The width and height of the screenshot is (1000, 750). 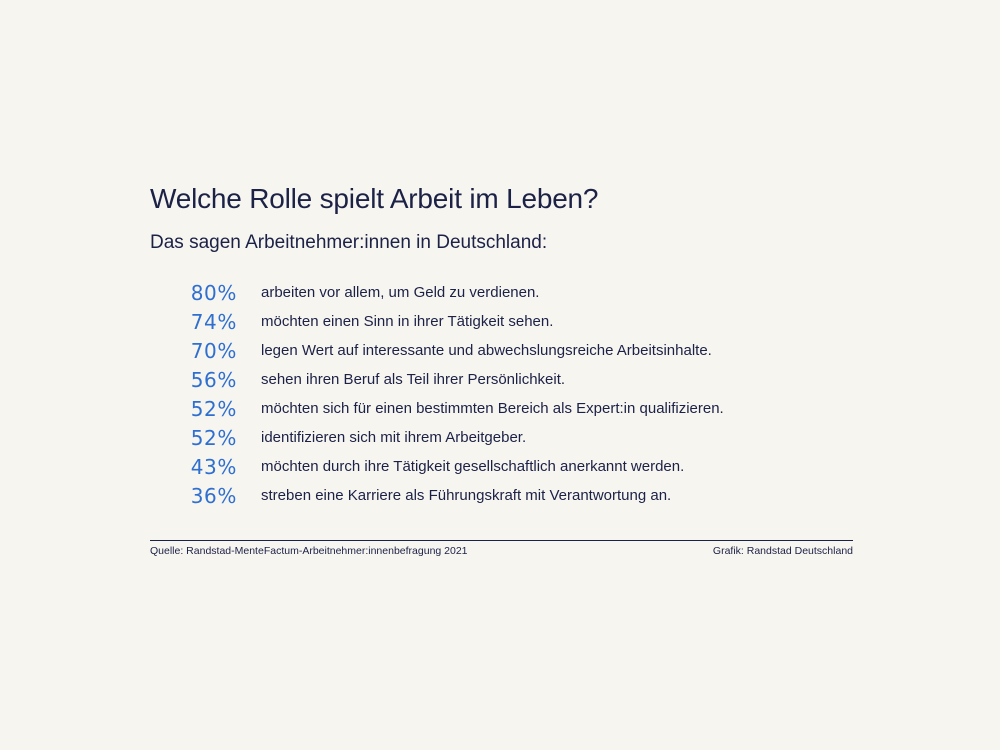 What do you see at coordinates (782, 551) in the screenshot?
I see `graphic-credit: Grafik: Randstad Deutschland` at bounding box center [782, 551].